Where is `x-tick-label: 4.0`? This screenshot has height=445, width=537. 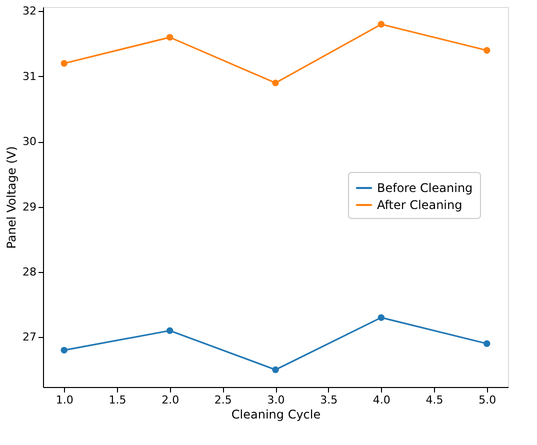 x-tick-label: 4.0 is located at coordinates (381, 400).